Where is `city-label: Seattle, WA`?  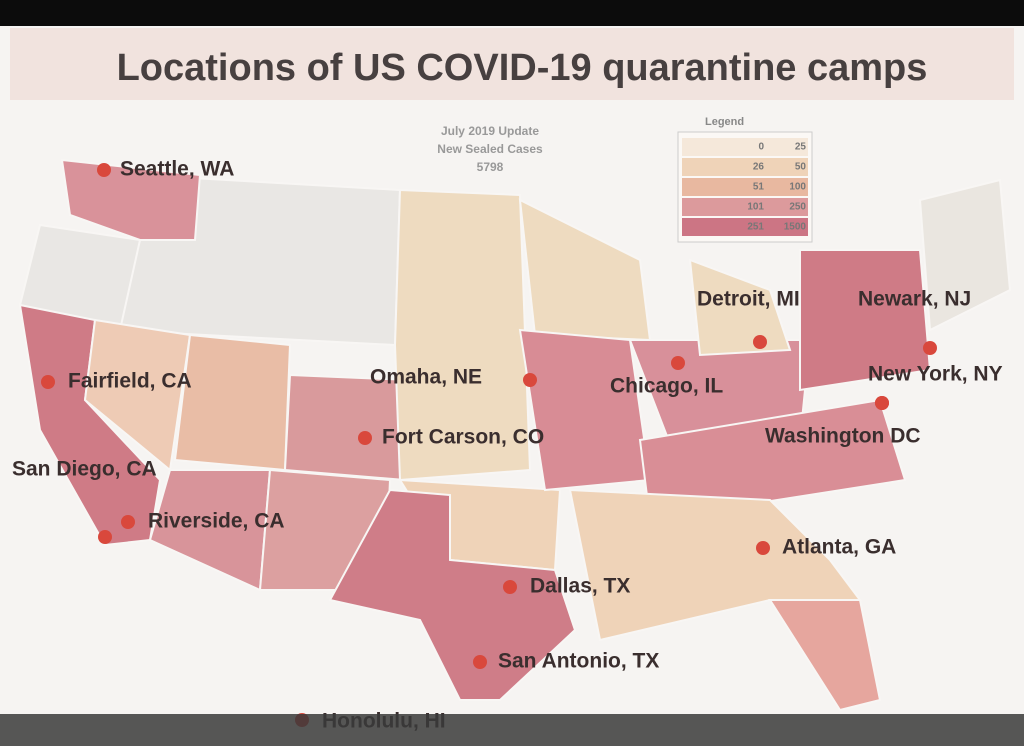
city-label: Seattle, WA is located at coordinates (177, 169).